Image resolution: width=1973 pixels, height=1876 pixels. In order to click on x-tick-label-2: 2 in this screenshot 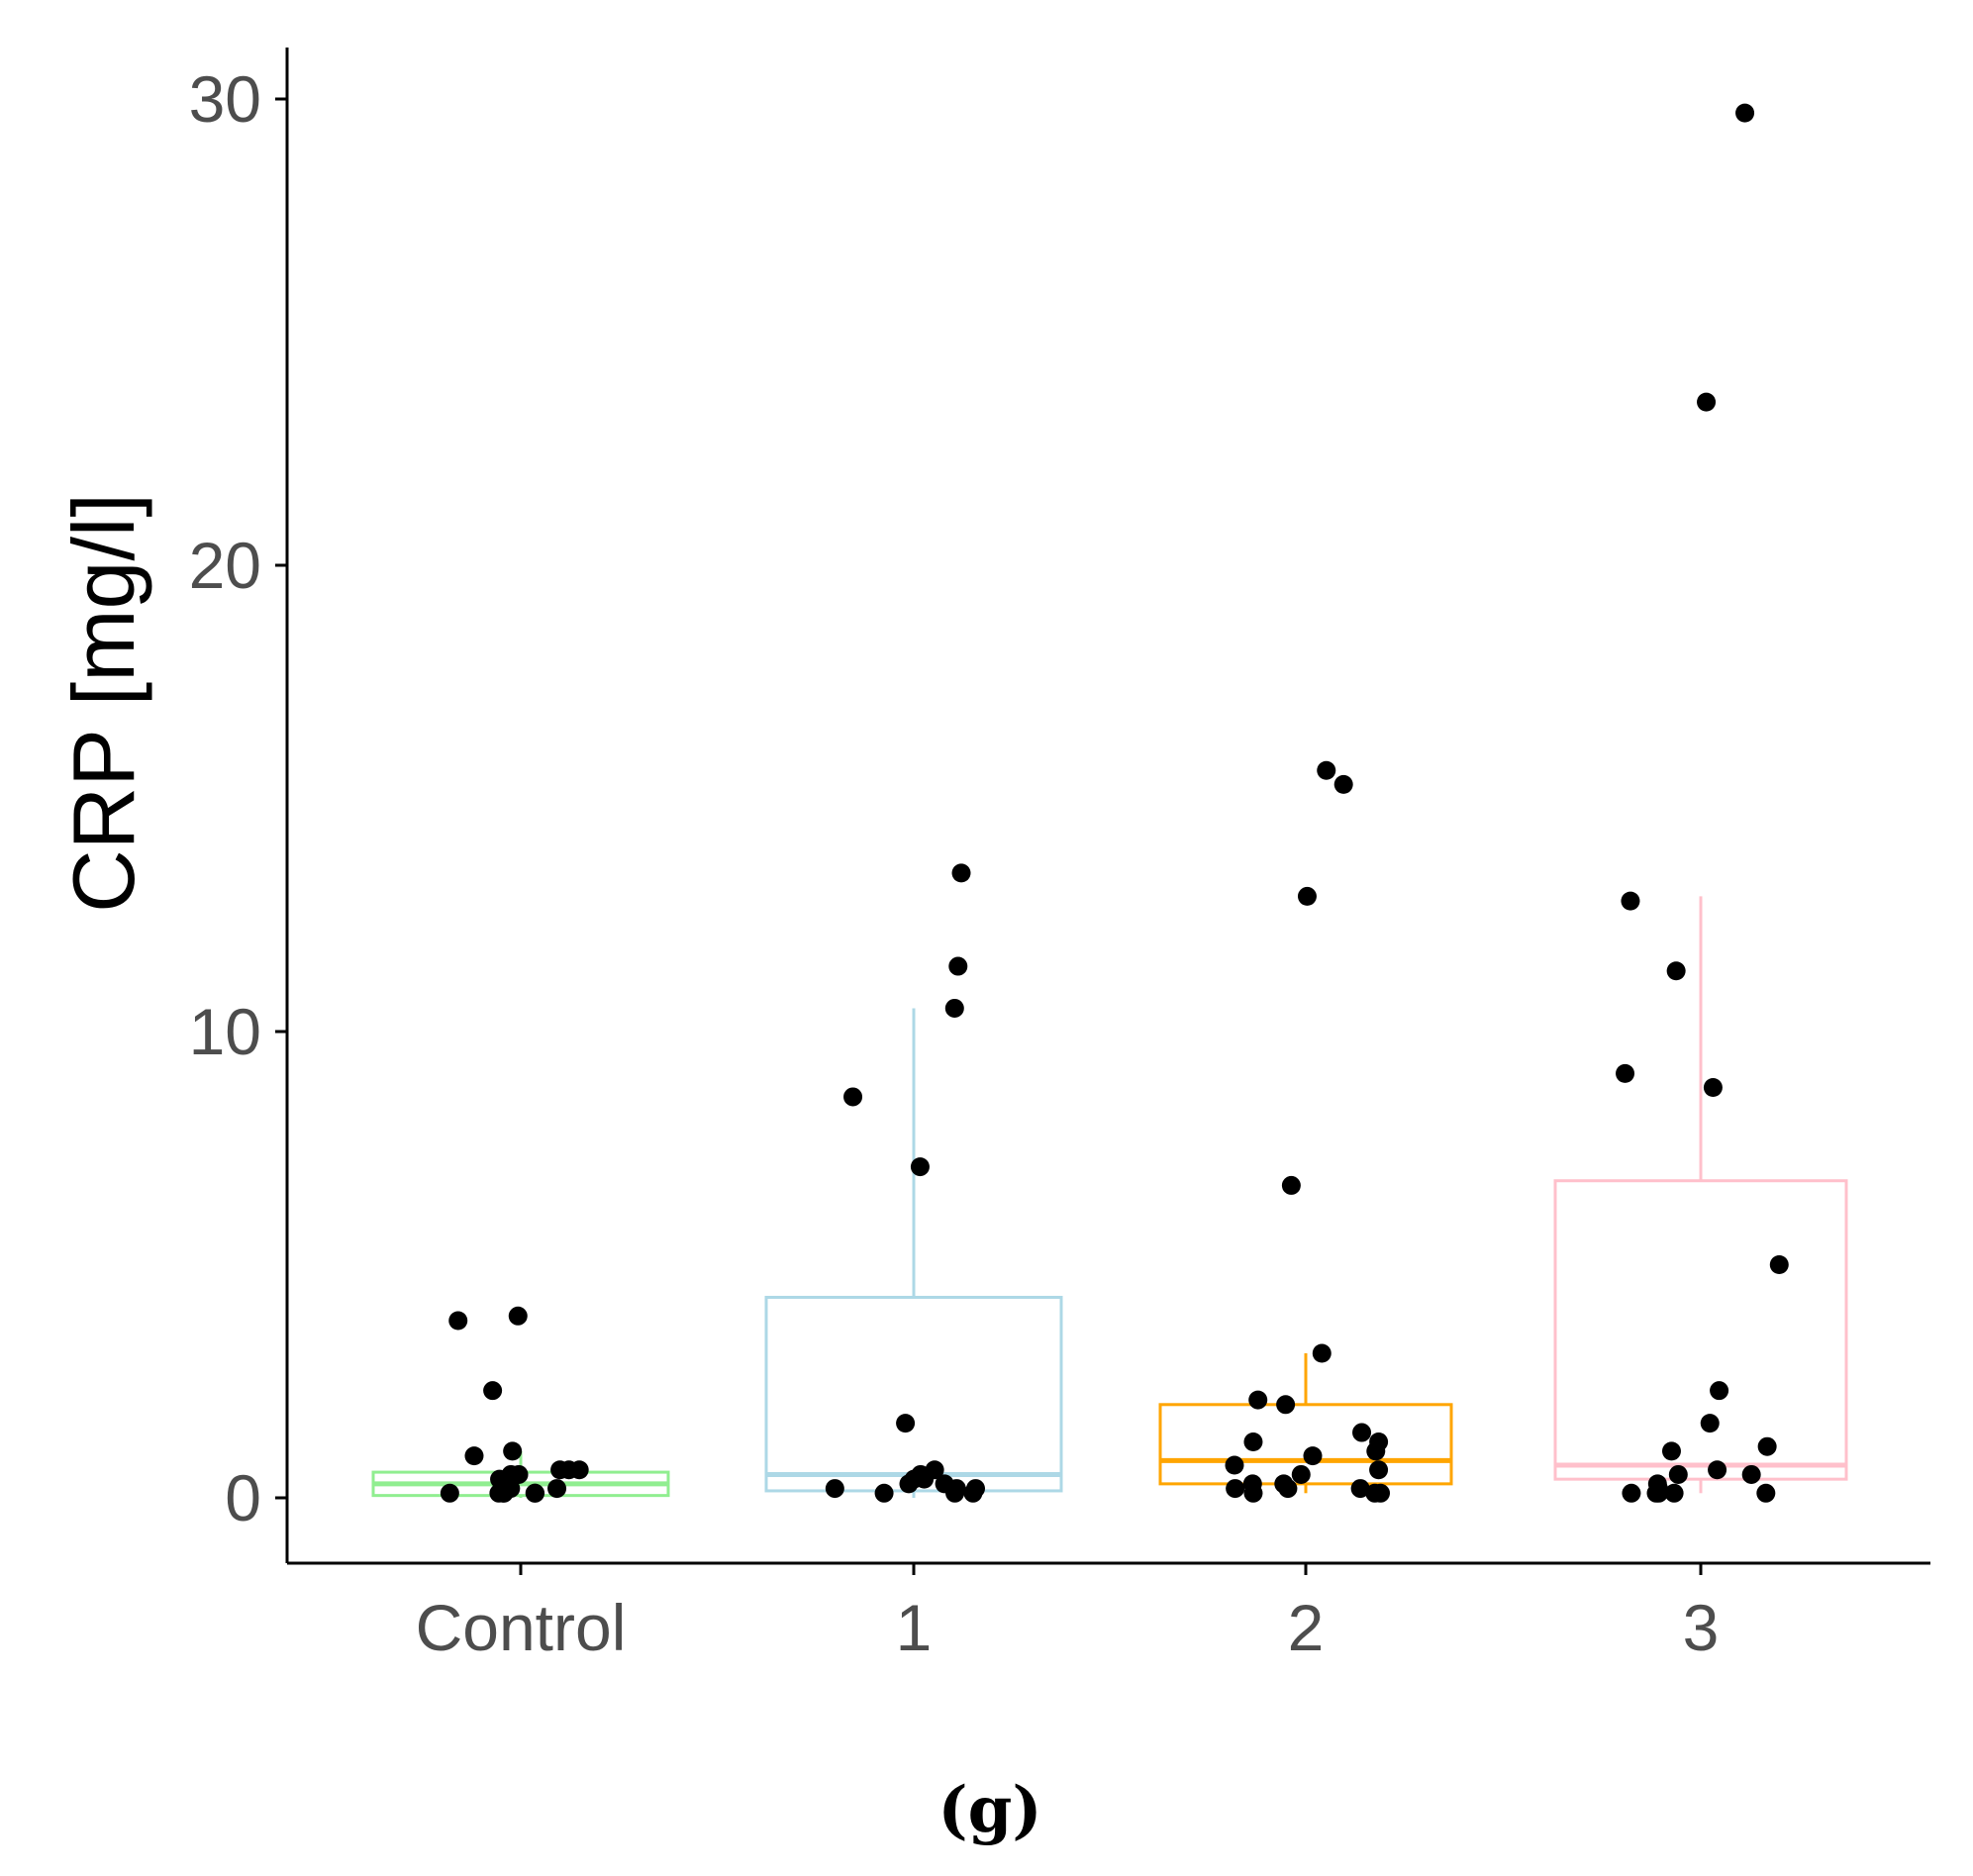, I will do `click(1306, 1627)`.